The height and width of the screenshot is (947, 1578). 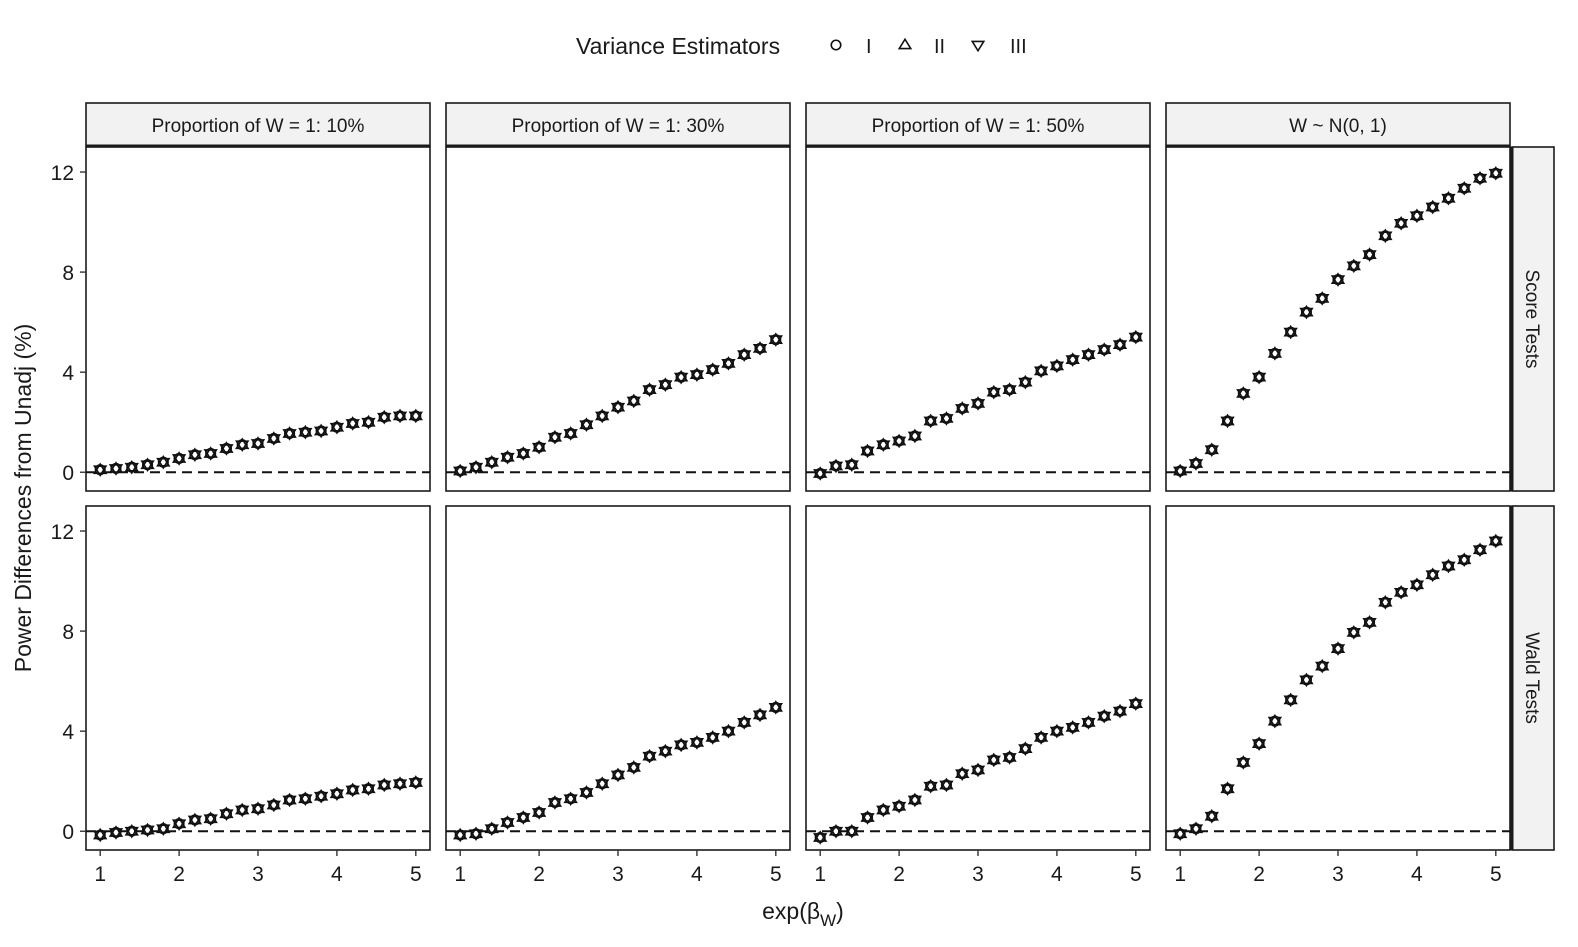 I want to click on x-tick-label: 5, so click(x=776, y=874).